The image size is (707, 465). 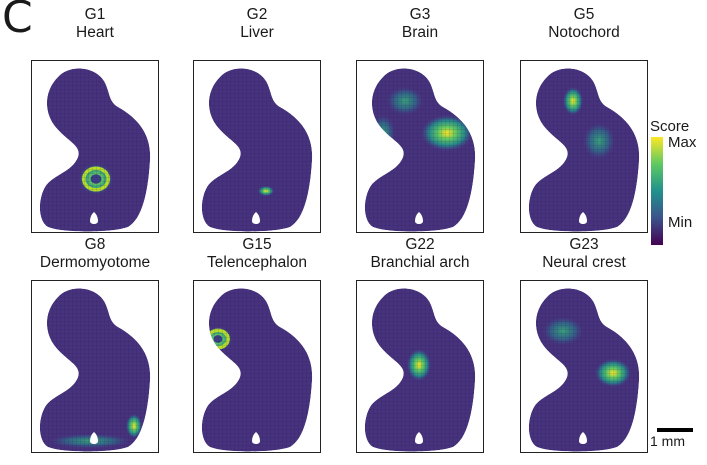 I want to click on tile-title: G1 Heart, so click(x=95, y=25).